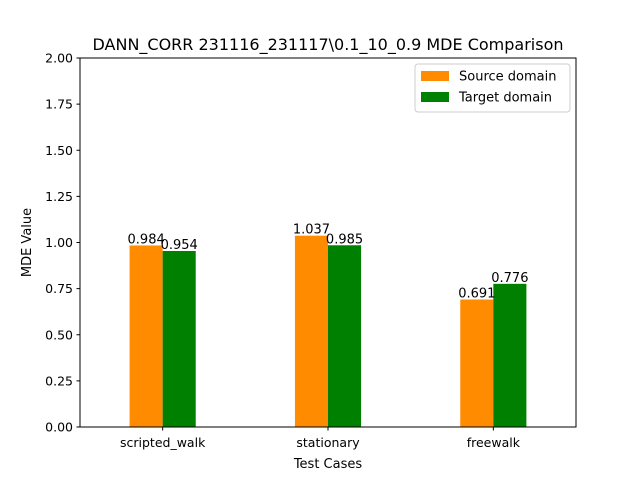  I want to click on data-label-1-2: 0.776, so click(509, 278).